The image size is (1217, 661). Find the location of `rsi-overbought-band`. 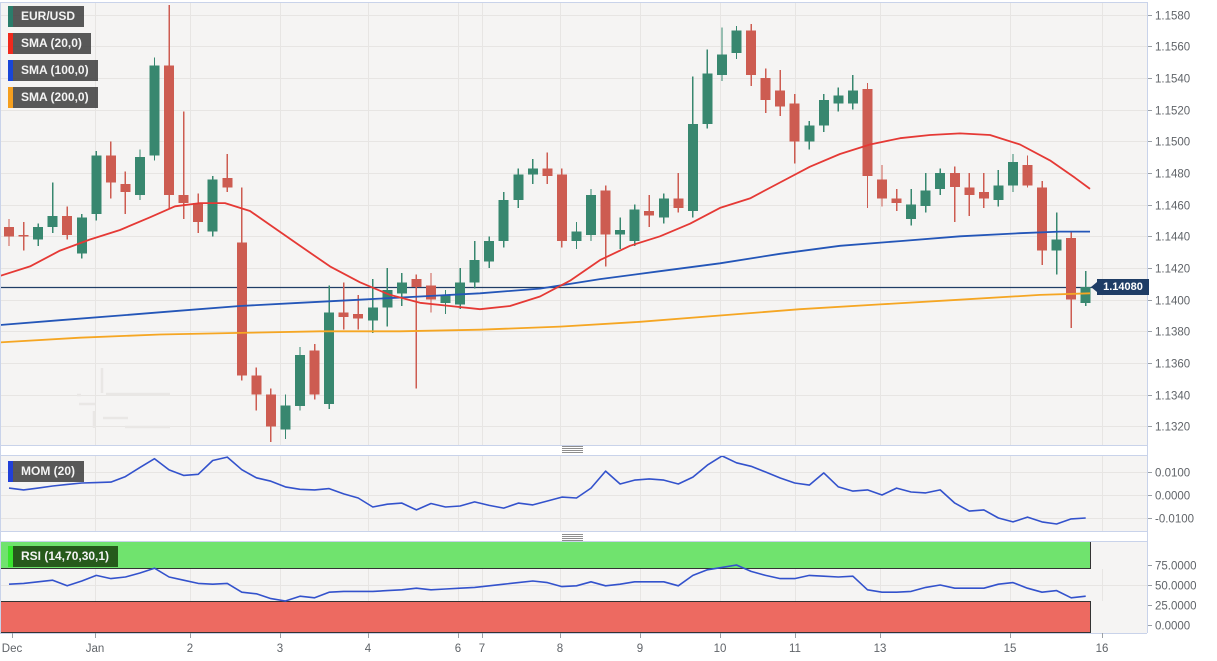

rsi-overbought-band is located at coordinates (545, 555).